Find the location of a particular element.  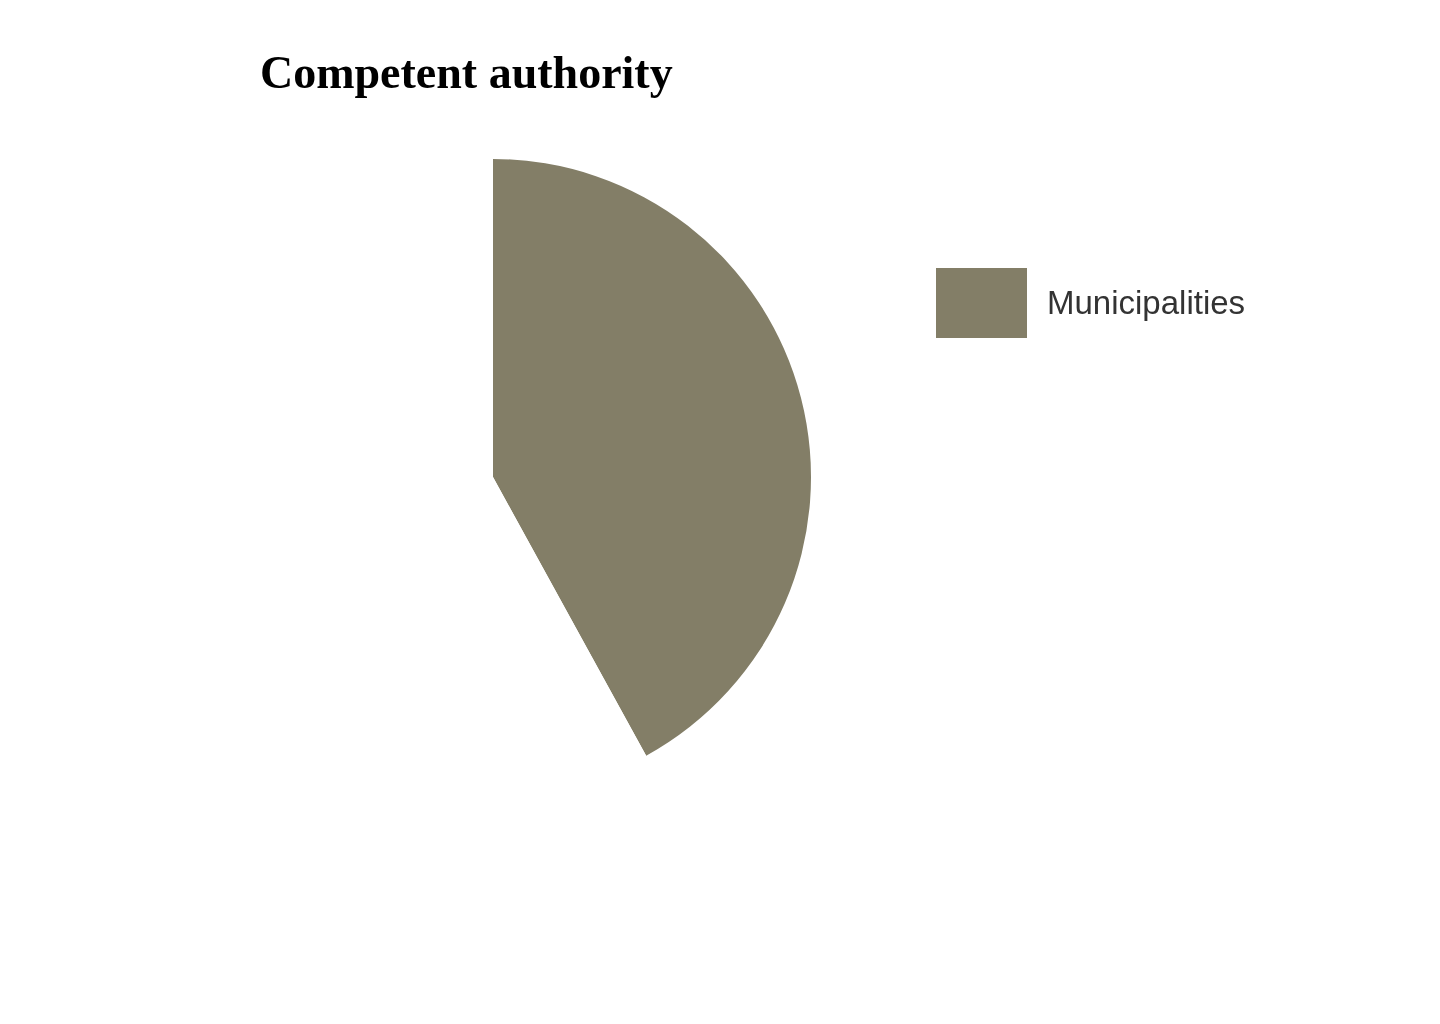

legend-label: Municipalities is located at coordinates (1146, 303).